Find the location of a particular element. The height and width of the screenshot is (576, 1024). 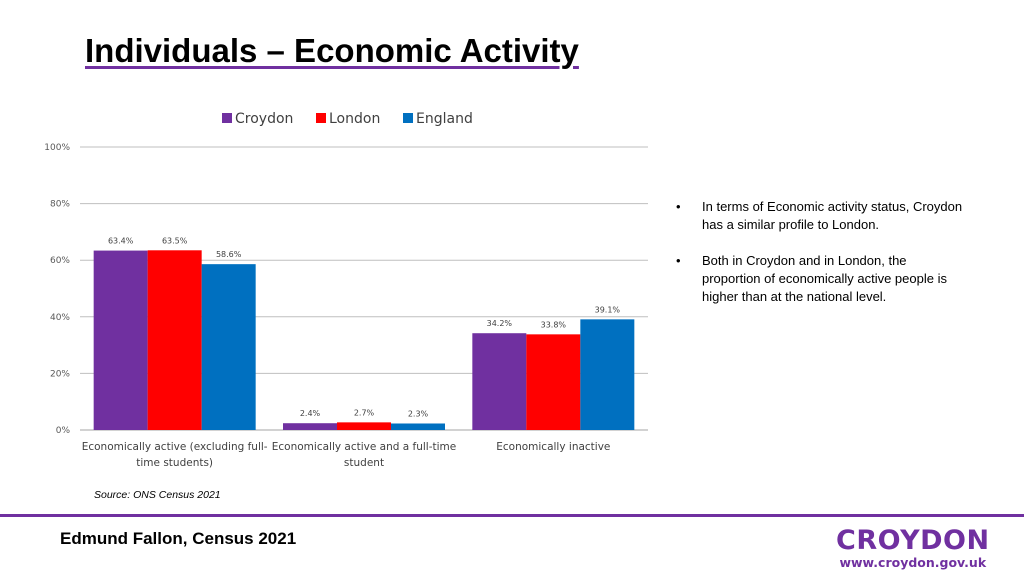

data-label: 63.4% is located at coordinates (121, 241).